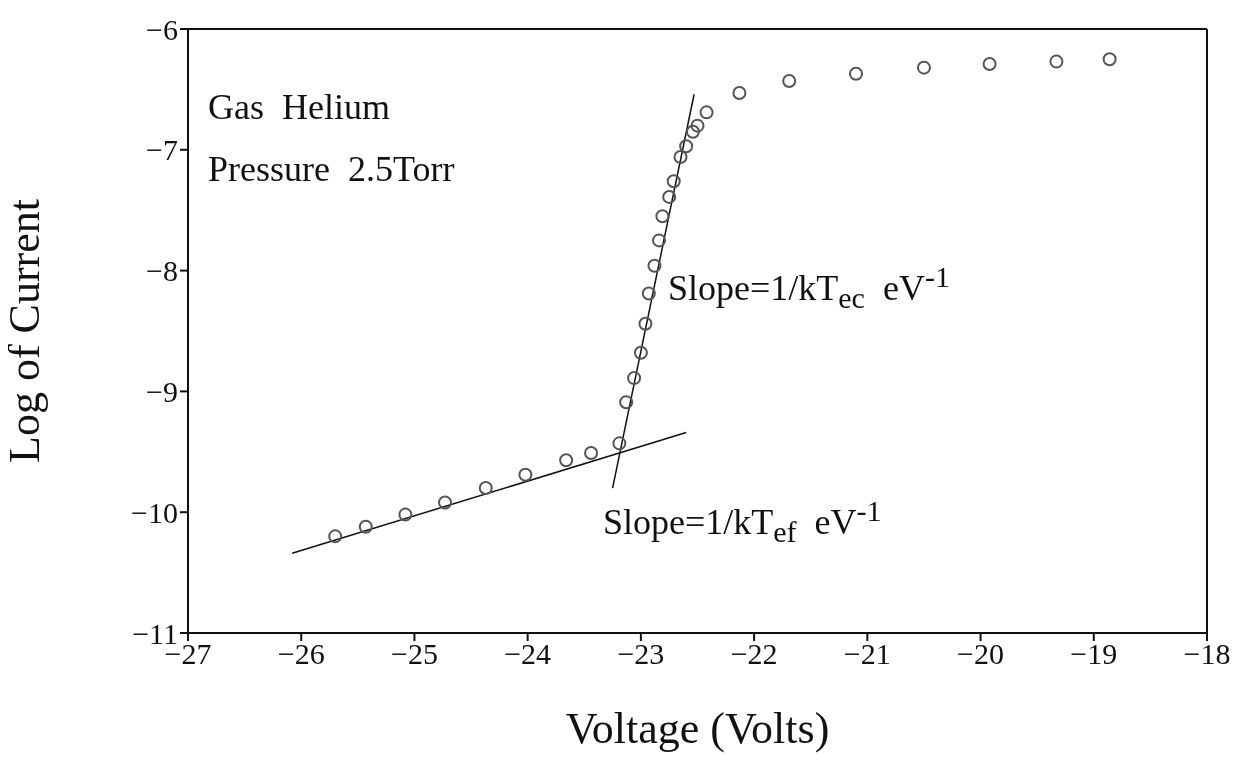  I want to click on y-tick-label: −6, so click(162, 29).